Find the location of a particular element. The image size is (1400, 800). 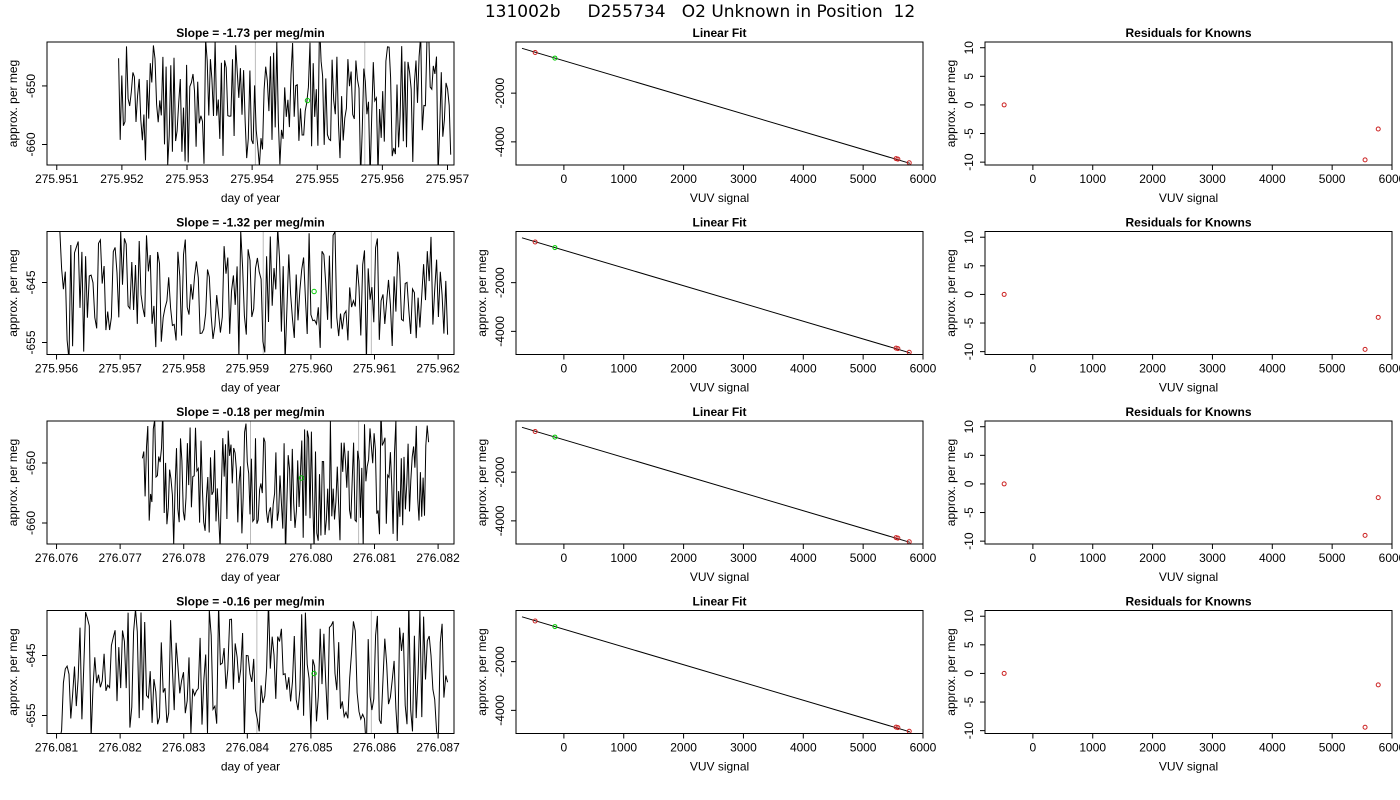

y-tick-label: -5 is located at coordinates (969, 133).